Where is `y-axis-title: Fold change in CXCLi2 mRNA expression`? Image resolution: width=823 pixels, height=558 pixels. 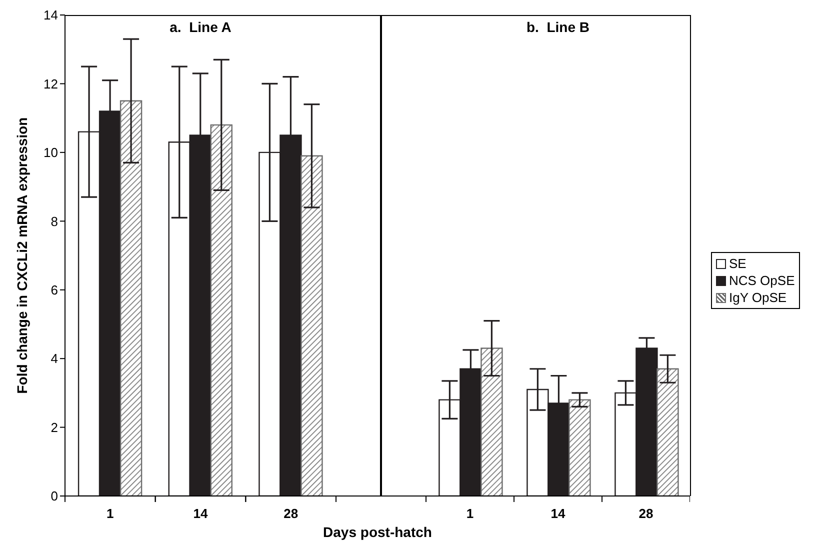 y-axis-title: Fold change in CXCLi2 mRNA expression is located at coordinates (22, 255).